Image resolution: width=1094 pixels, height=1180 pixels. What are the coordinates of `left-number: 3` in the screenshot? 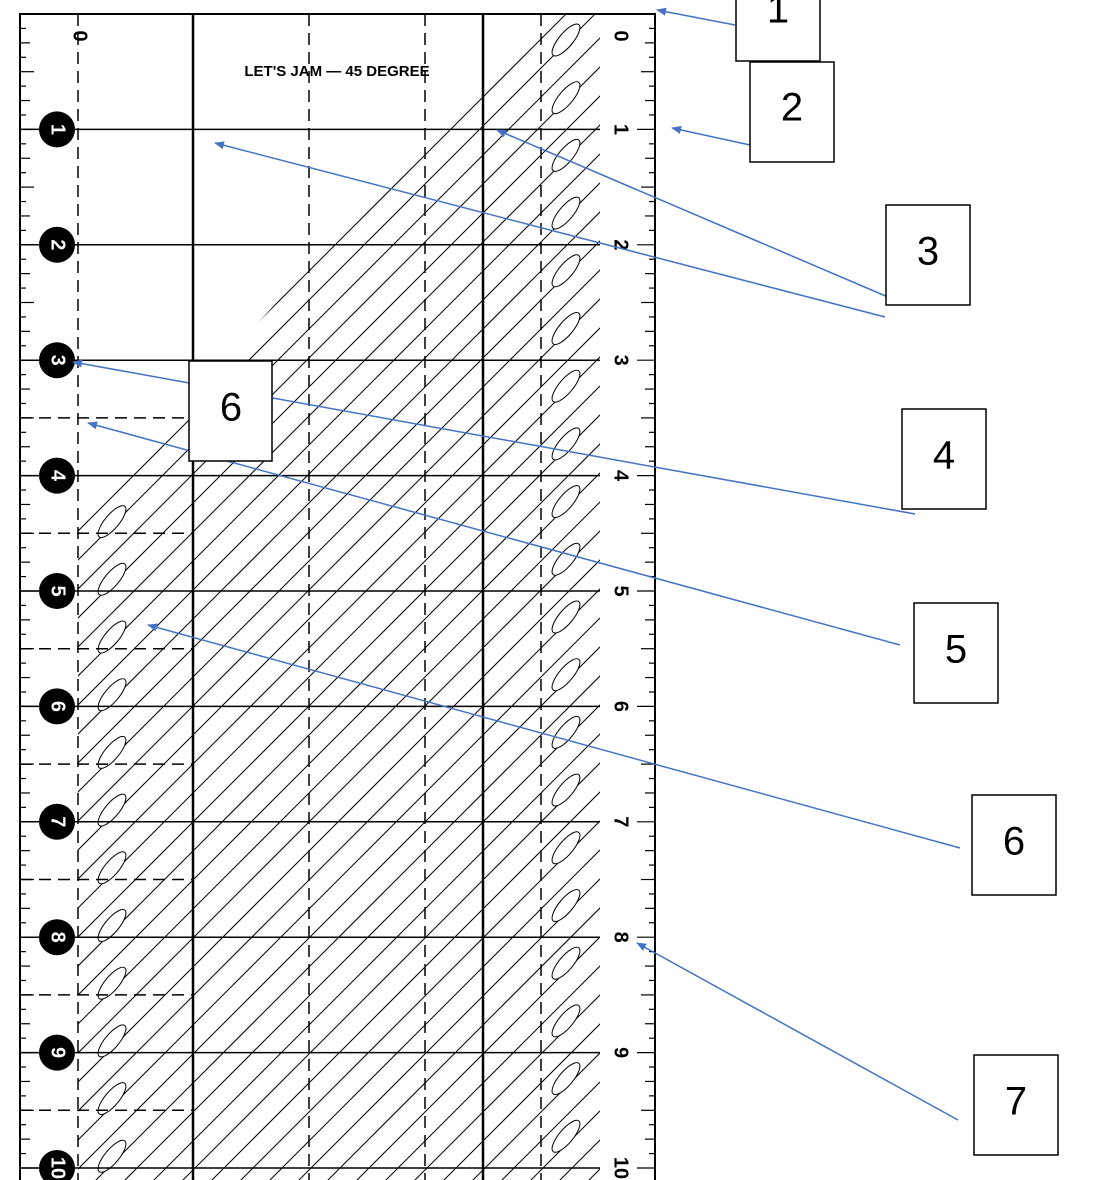 It's located at (58, 360).